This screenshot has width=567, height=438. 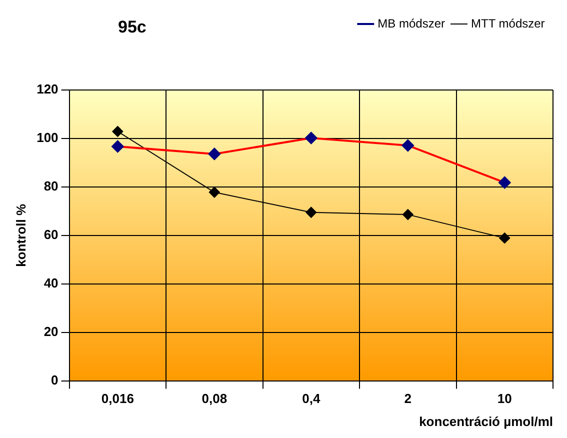 What do you see at coordinates (51, 186) in the screenshot?
I see `y-tick-label: 80` at bounding box center [51, 186].